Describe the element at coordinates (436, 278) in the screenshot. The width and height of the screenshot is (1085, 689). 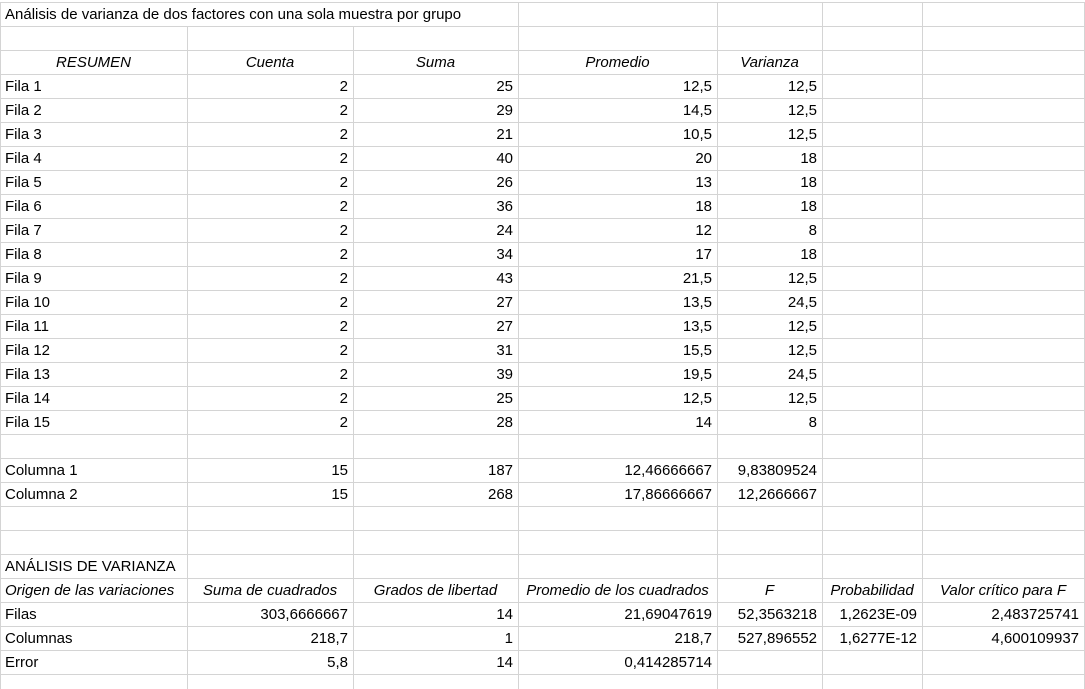
I see `value-cell: 43` at that location.